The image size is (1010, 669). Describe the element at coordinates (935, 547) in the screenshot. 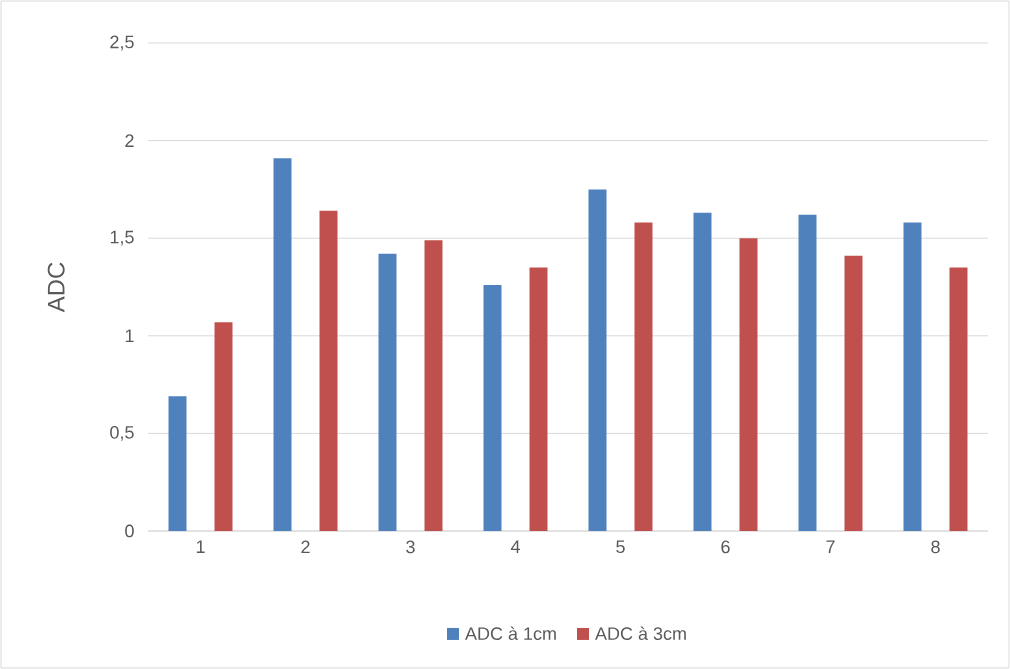

I see `x-tick-label: 8` at that location.